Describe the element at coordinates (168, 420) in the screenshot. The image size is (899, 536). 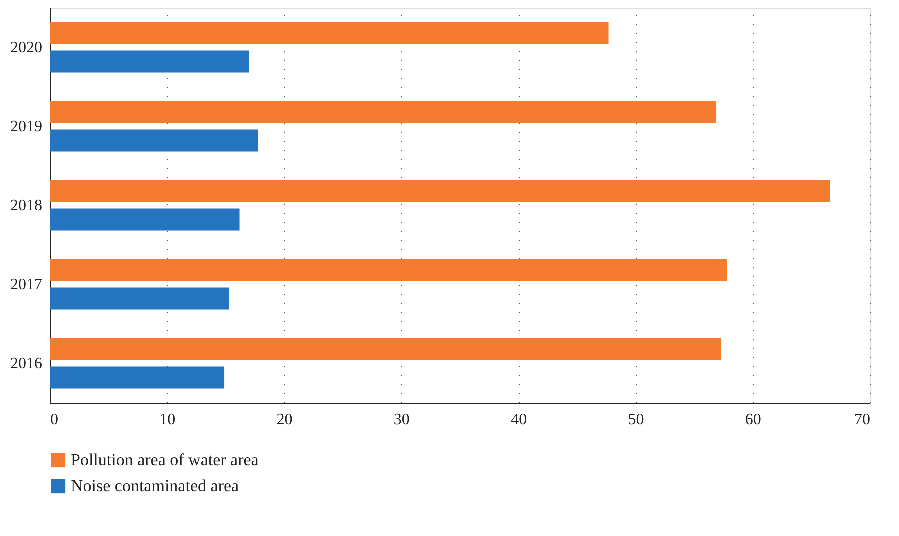
I see `x-tick-label: 10` at that location.